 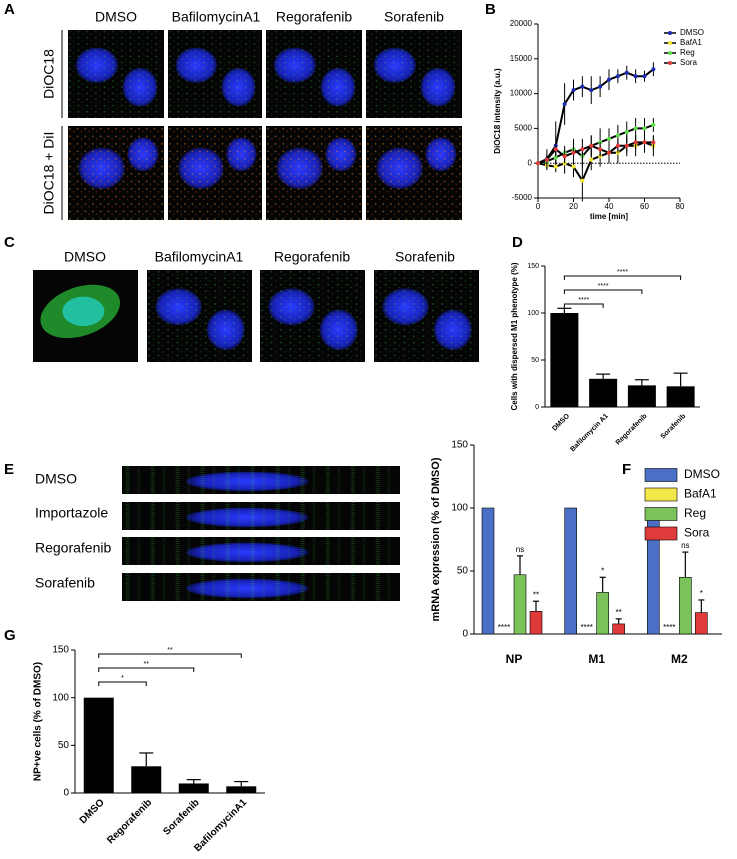 What do you see at coordinates (609, 206) in the screenshot?
I see `x-tick-label: 40` at bounding box center [609, 206].